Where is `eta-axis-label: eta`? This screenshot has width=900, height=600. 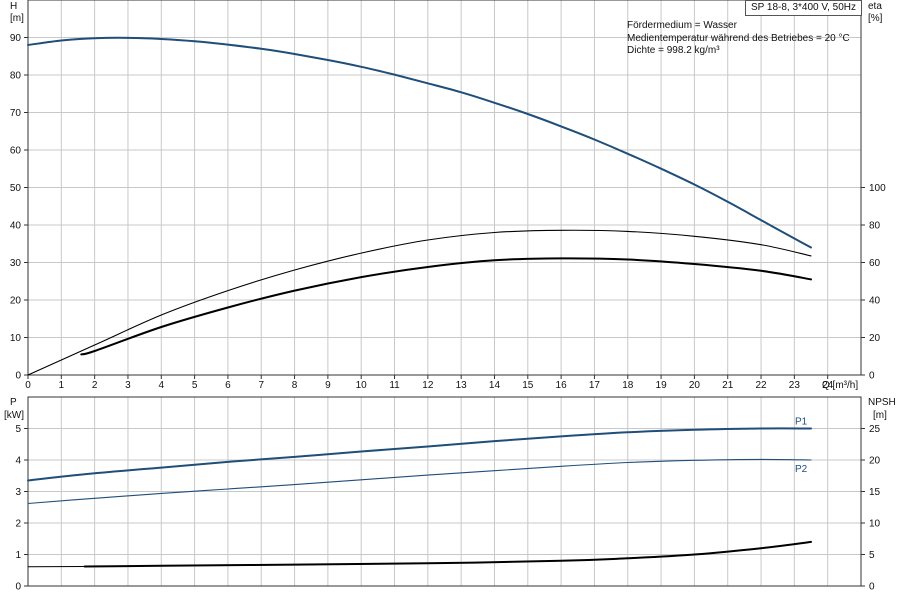 eta-axis-label: eta is located at coordinates (875, 6).